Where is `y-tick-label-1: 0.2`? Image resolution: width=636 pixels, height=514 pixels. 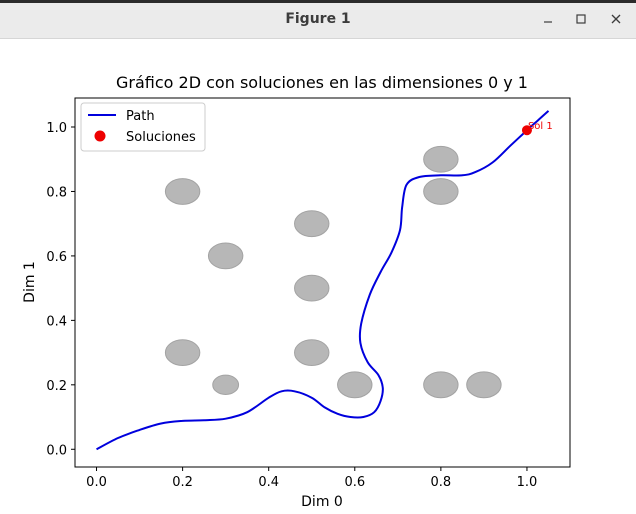 y-tick-label-1: 0.2 is located at coordinates (56, 386).